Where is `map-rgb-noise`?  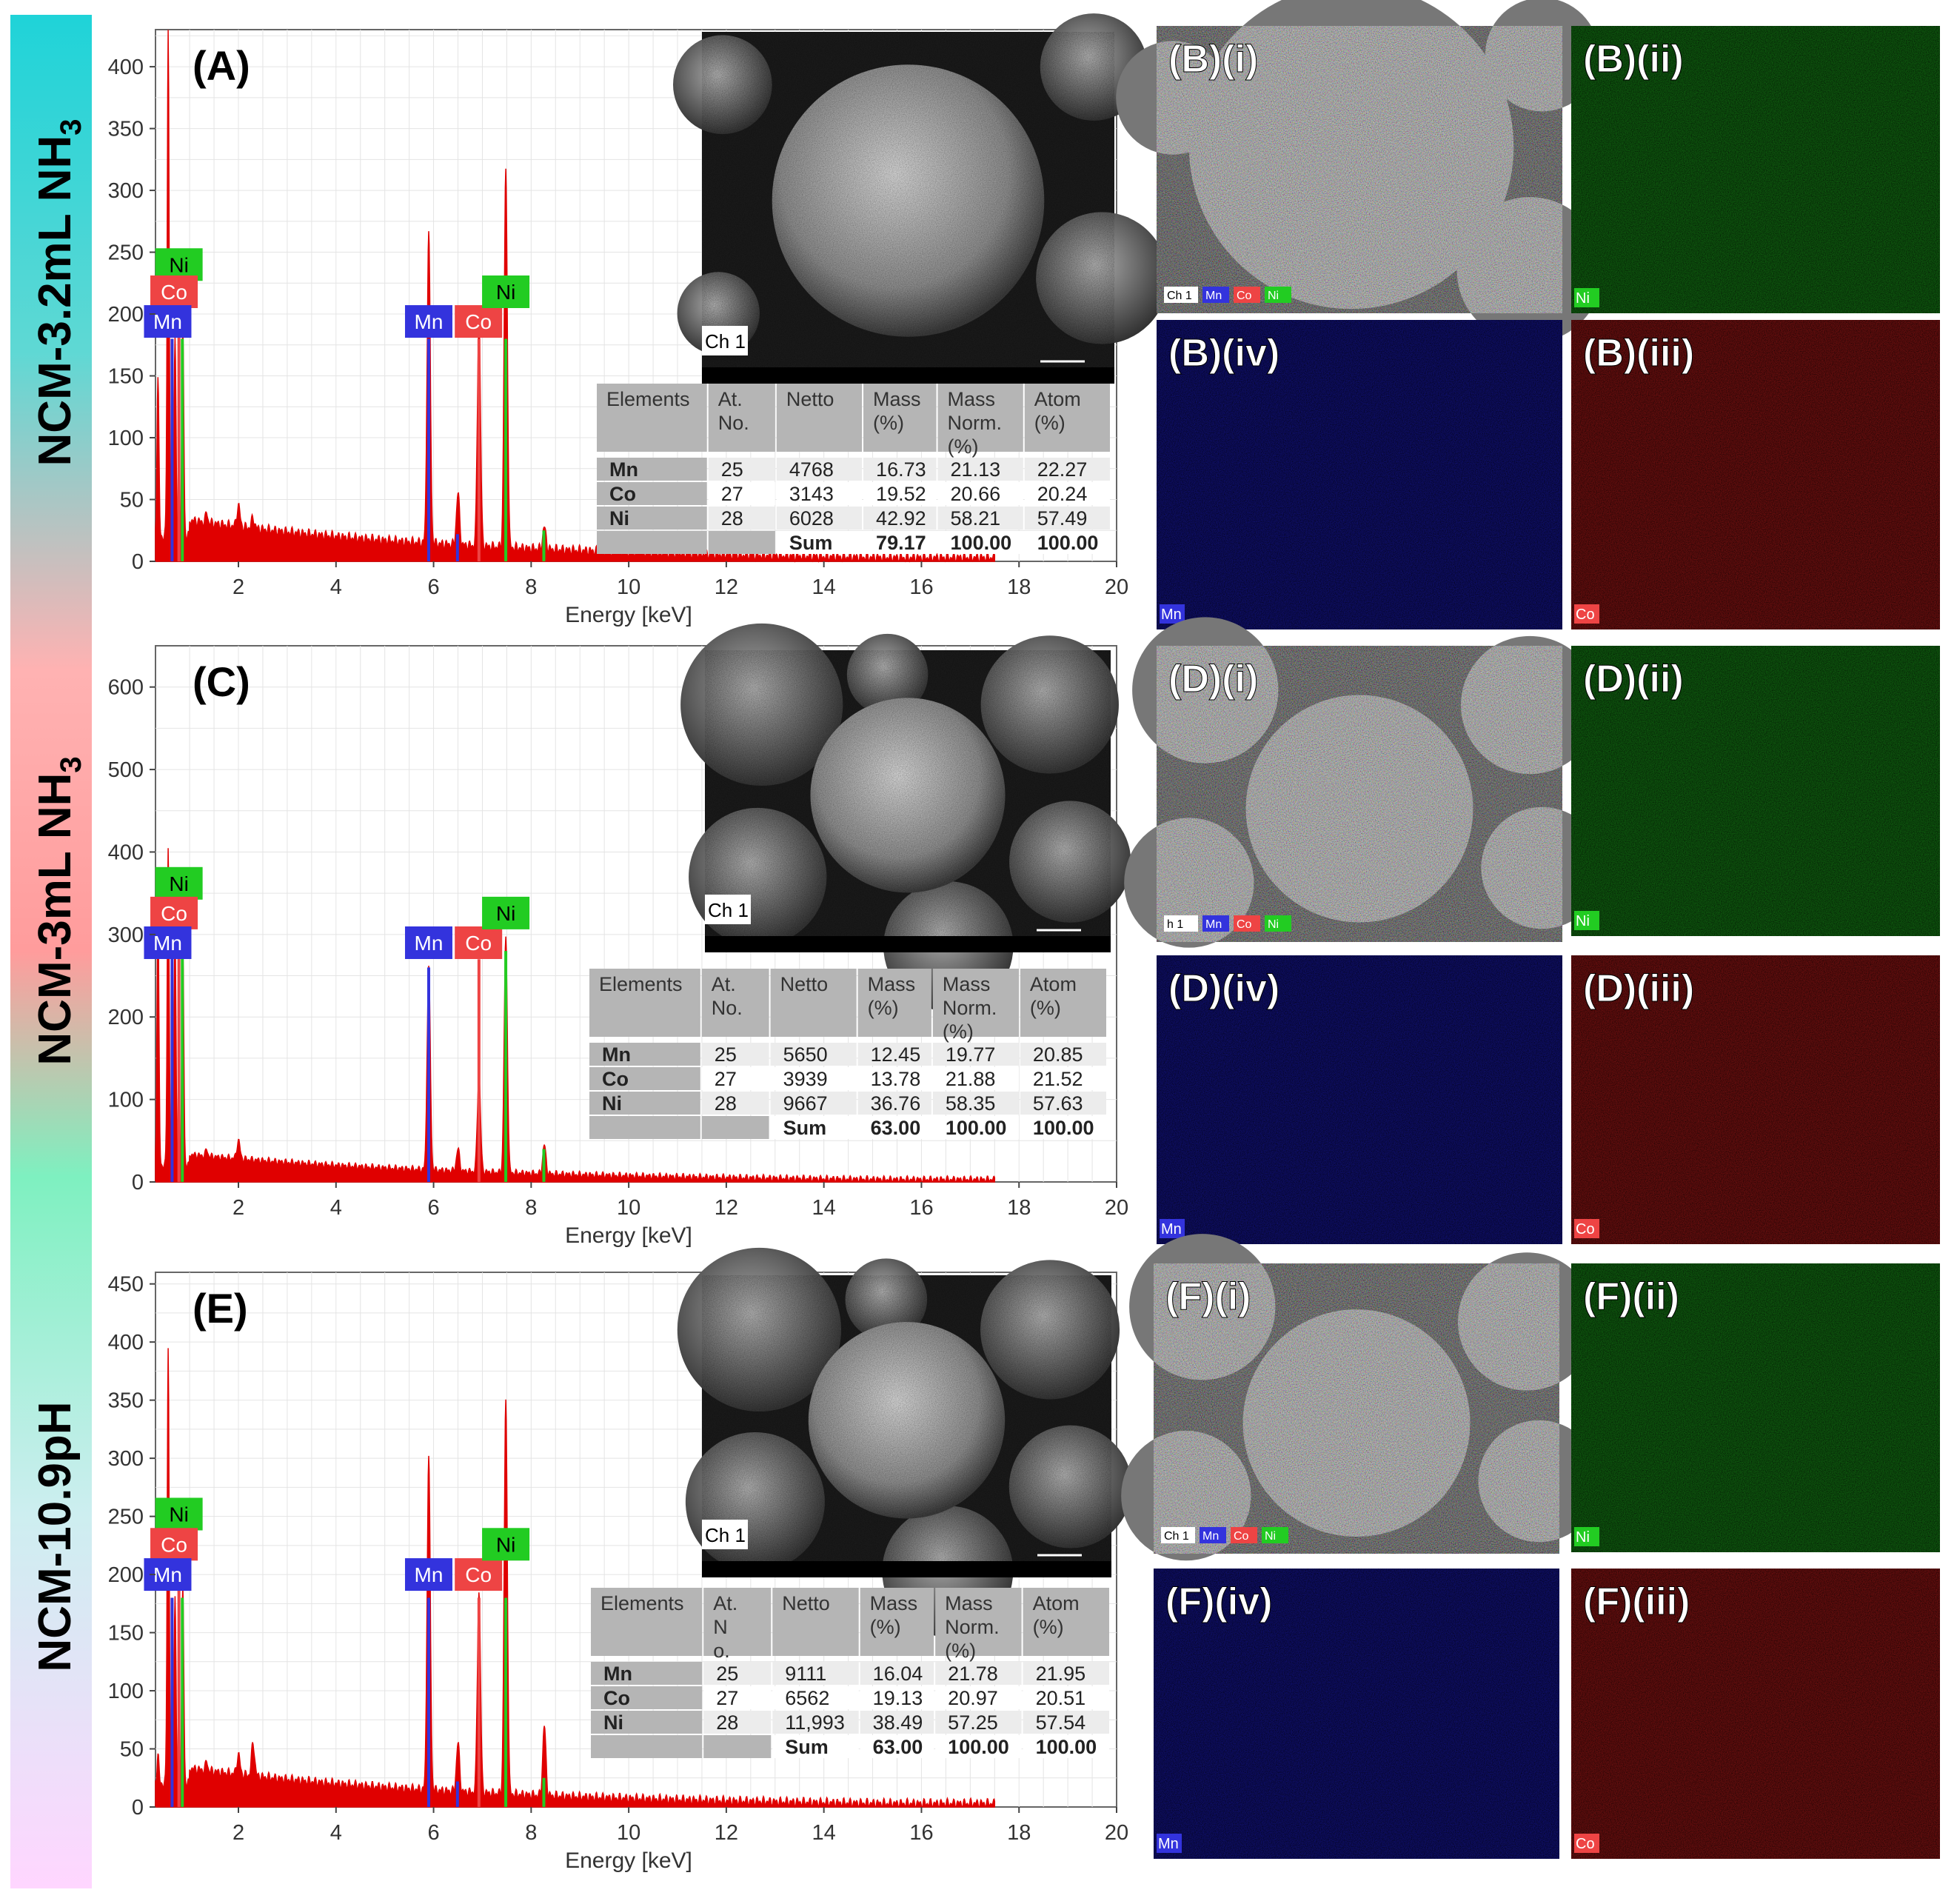 map-rgb-noise is located at coordinates (1356, 1409).